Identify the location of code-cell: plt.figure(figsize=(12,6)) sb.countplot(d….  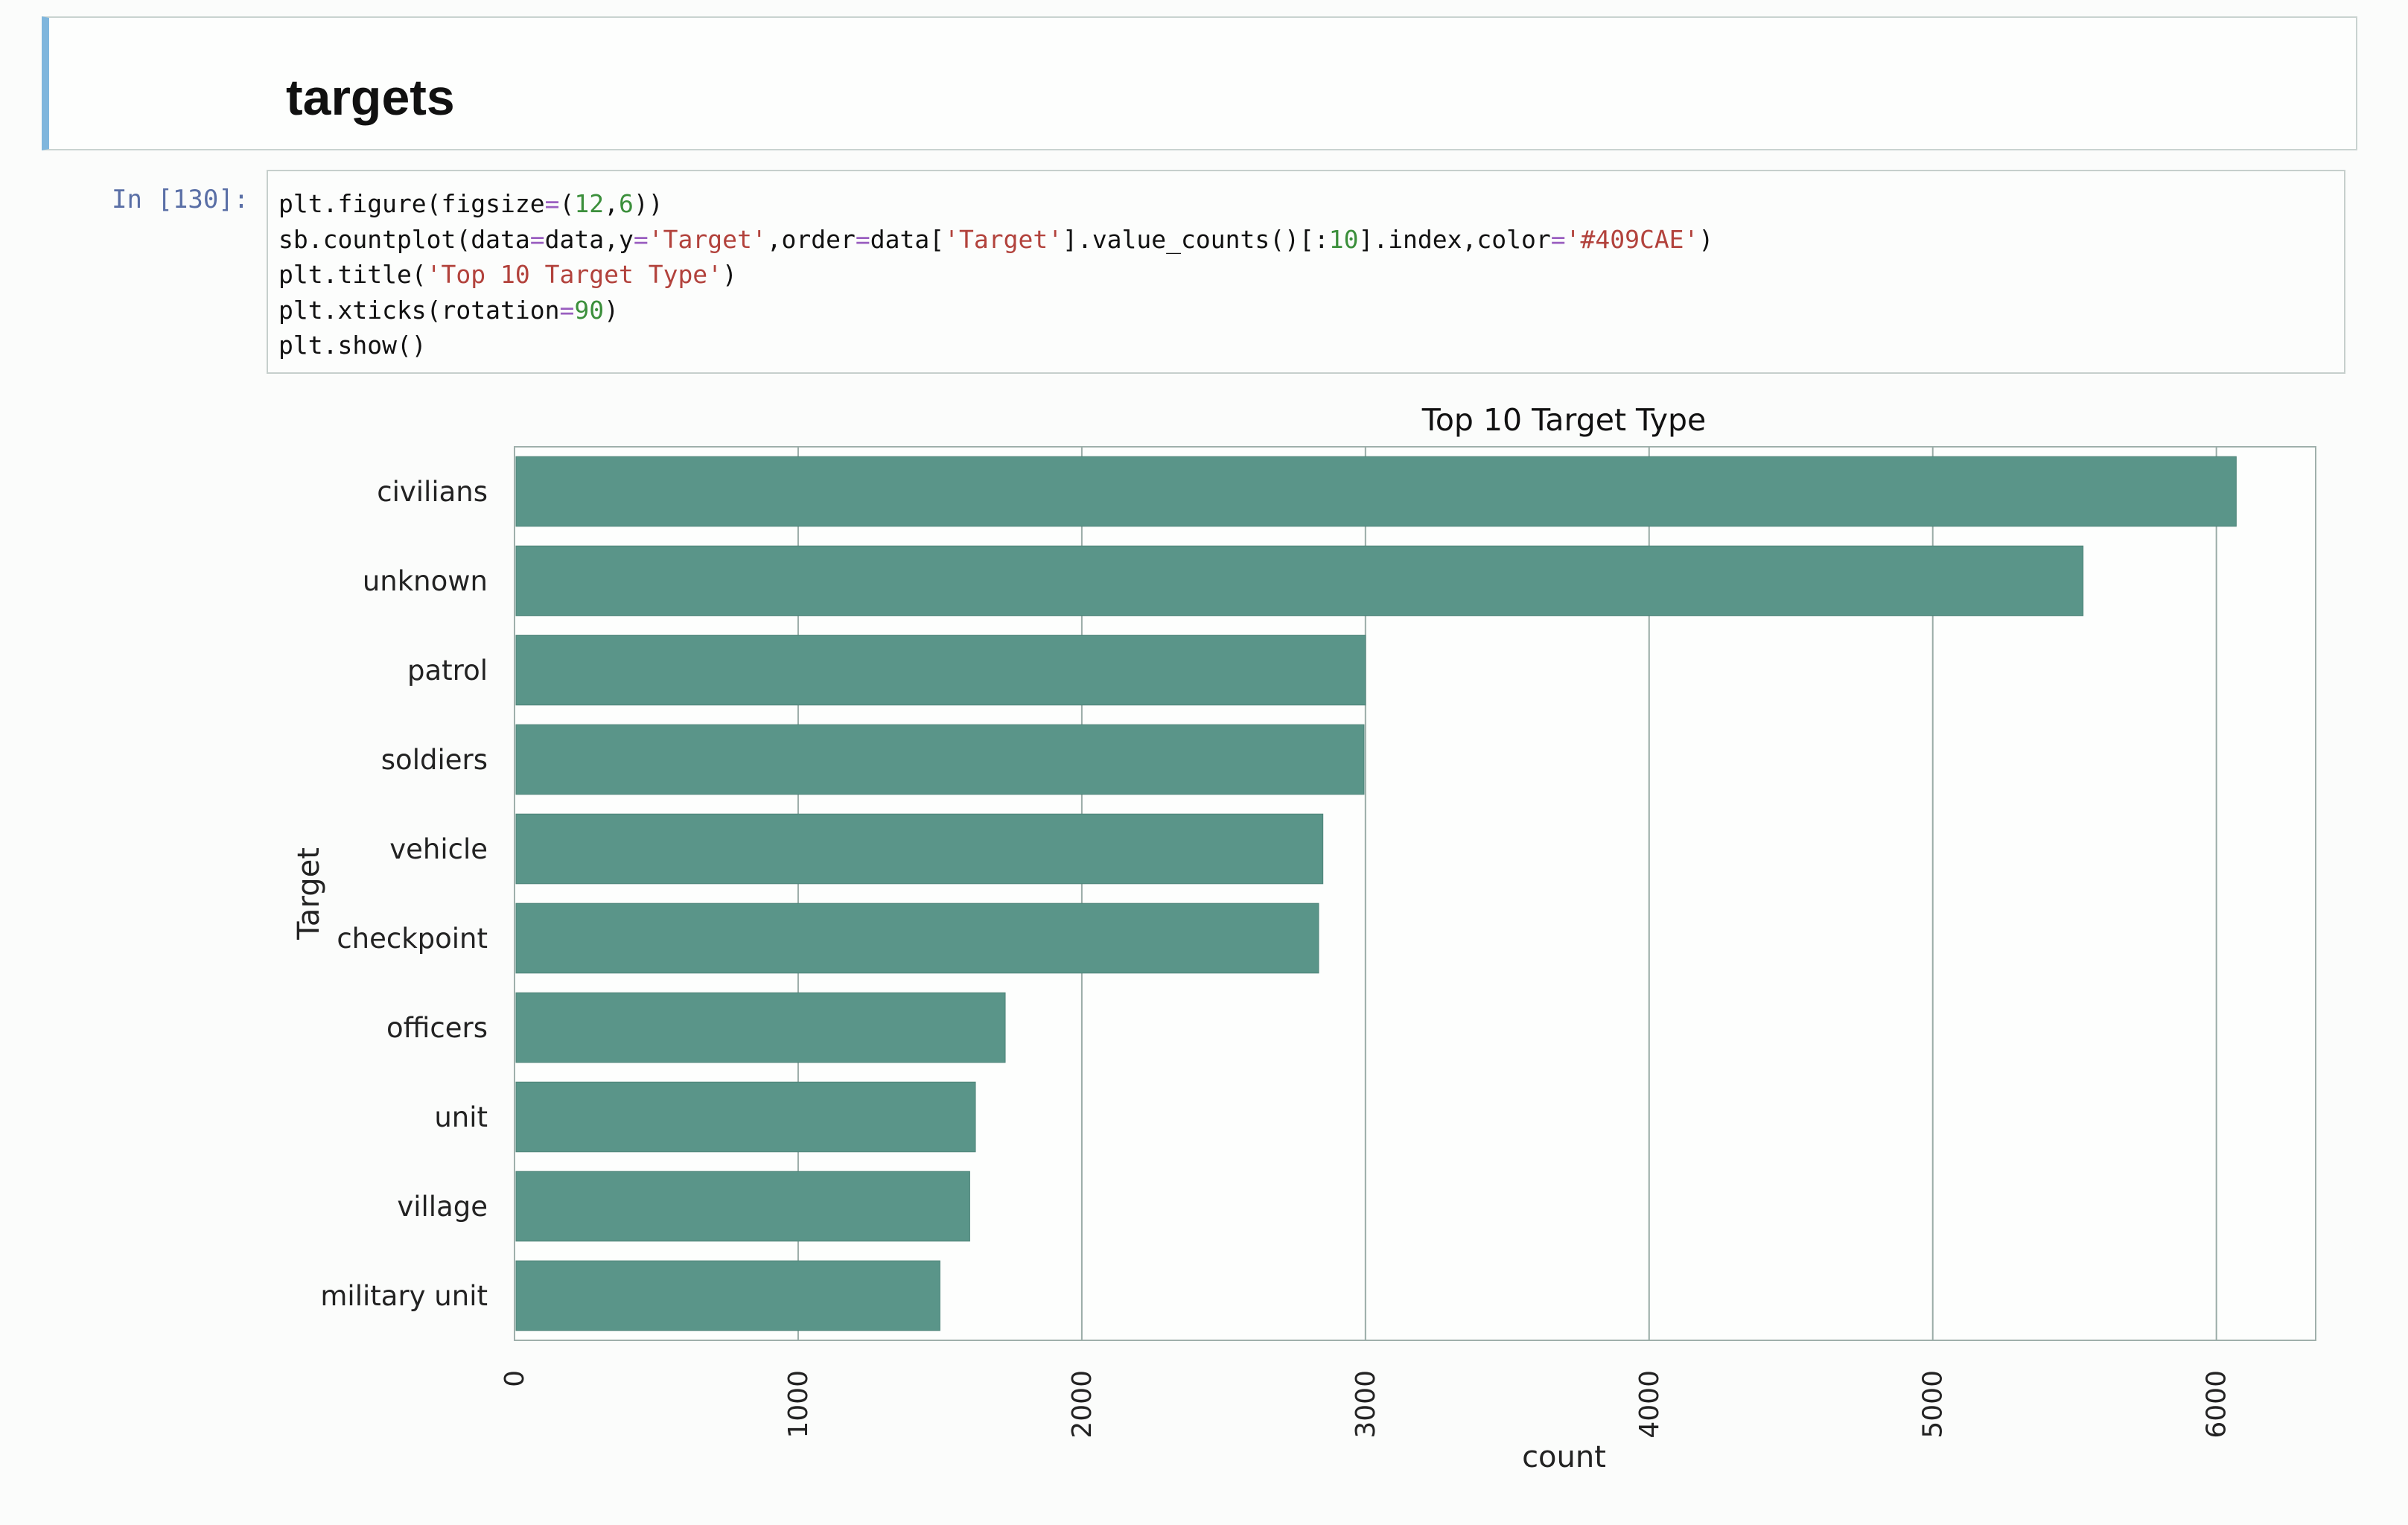
(1306, 272).